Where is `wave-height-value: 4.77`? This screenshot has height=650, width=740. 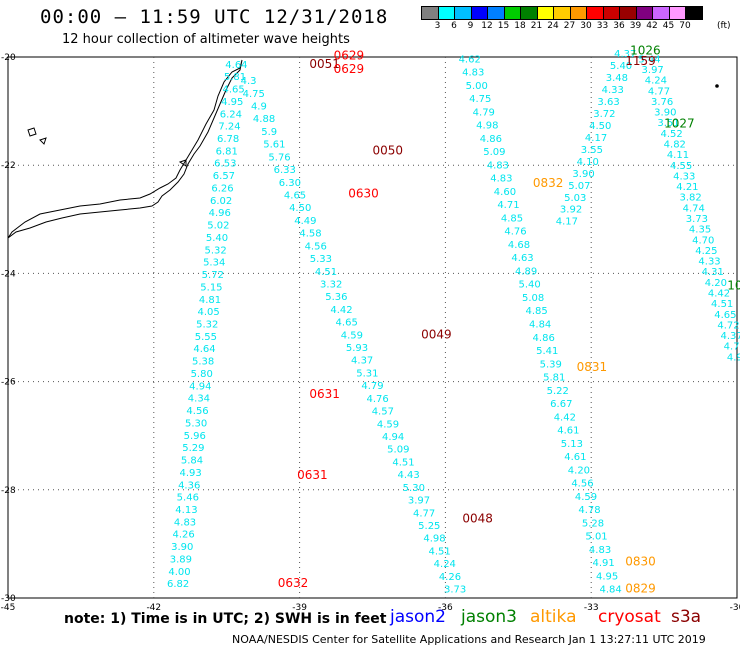
wave-height-value: 4.77 is located at coordinates (424, 513).